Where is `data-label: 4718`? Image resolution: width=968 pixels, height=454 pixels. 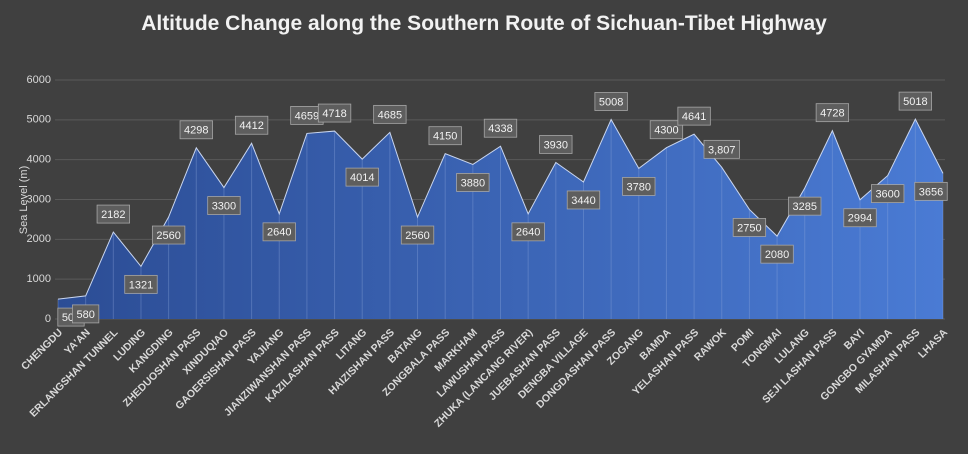
data-label: 4718 is located at coordinates (334, 114).